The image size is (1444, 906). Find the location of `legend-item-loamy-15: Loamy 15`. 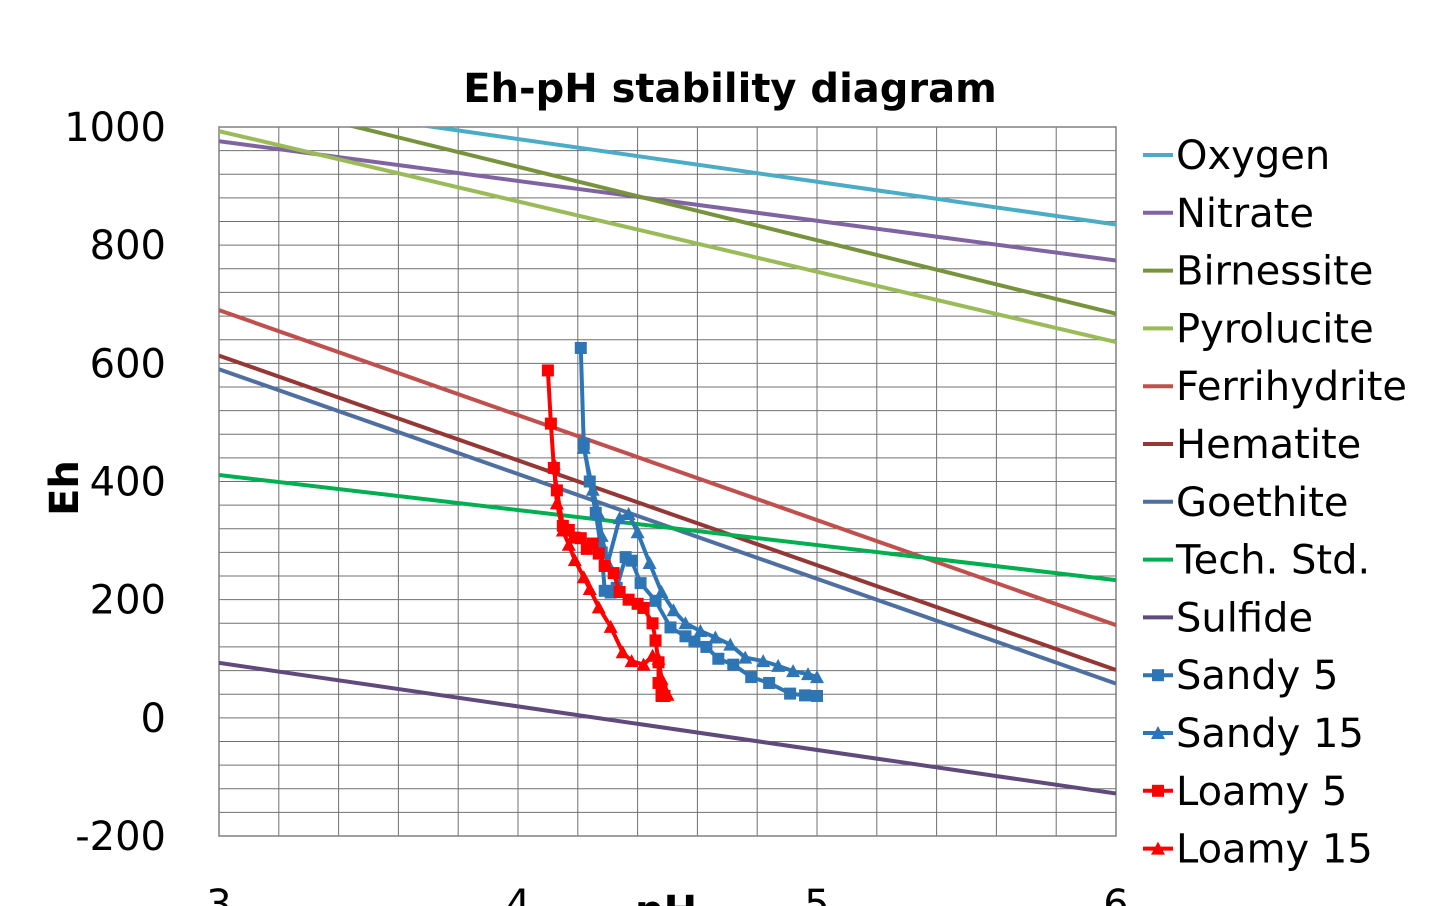

legend-item-loamy-15: Loamy 15 is located at coordinates (1258, 850).